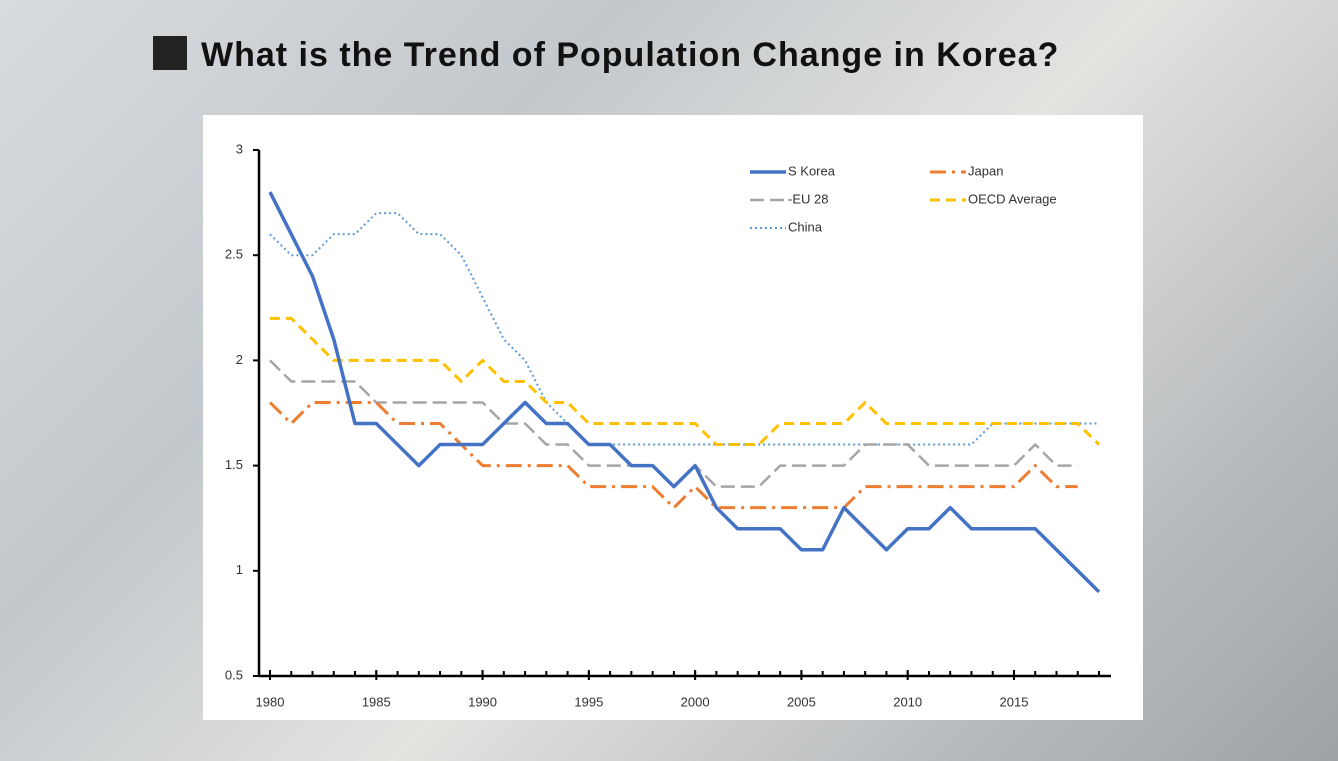 This screenshot has height=761, width=1338. I want to click on x-tick-label: 1980, so click(270, 701).